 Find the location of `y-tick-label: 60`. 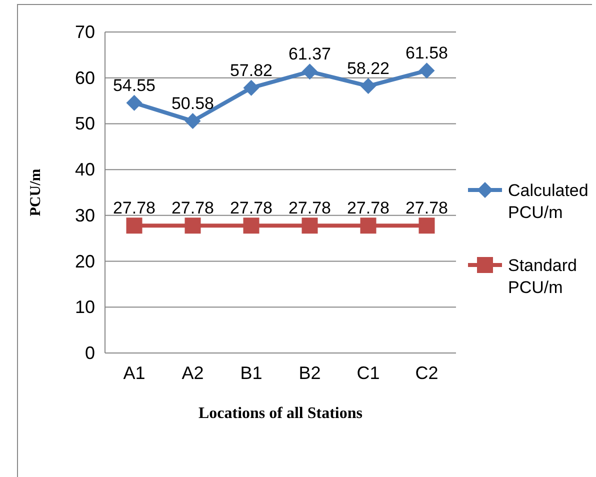

y-tick-label: 60 is located at coordinates (84, 78).